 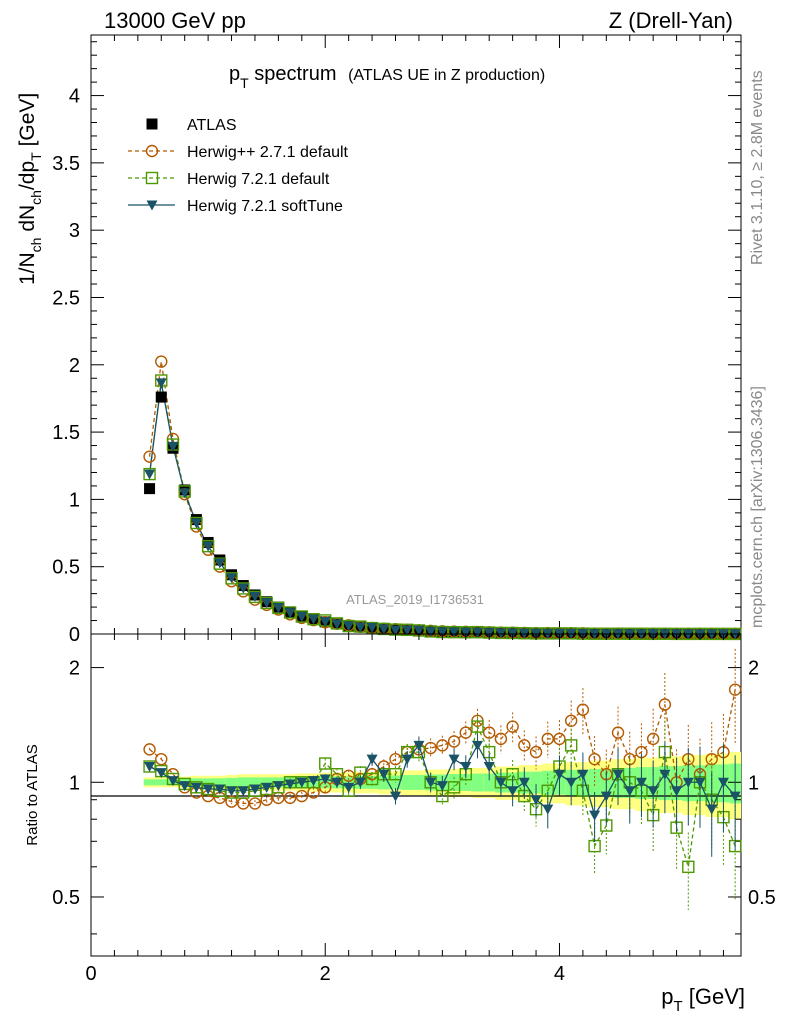 I want to click on ratio-tick-label-right: 0.5, so click(x=762, y=898).